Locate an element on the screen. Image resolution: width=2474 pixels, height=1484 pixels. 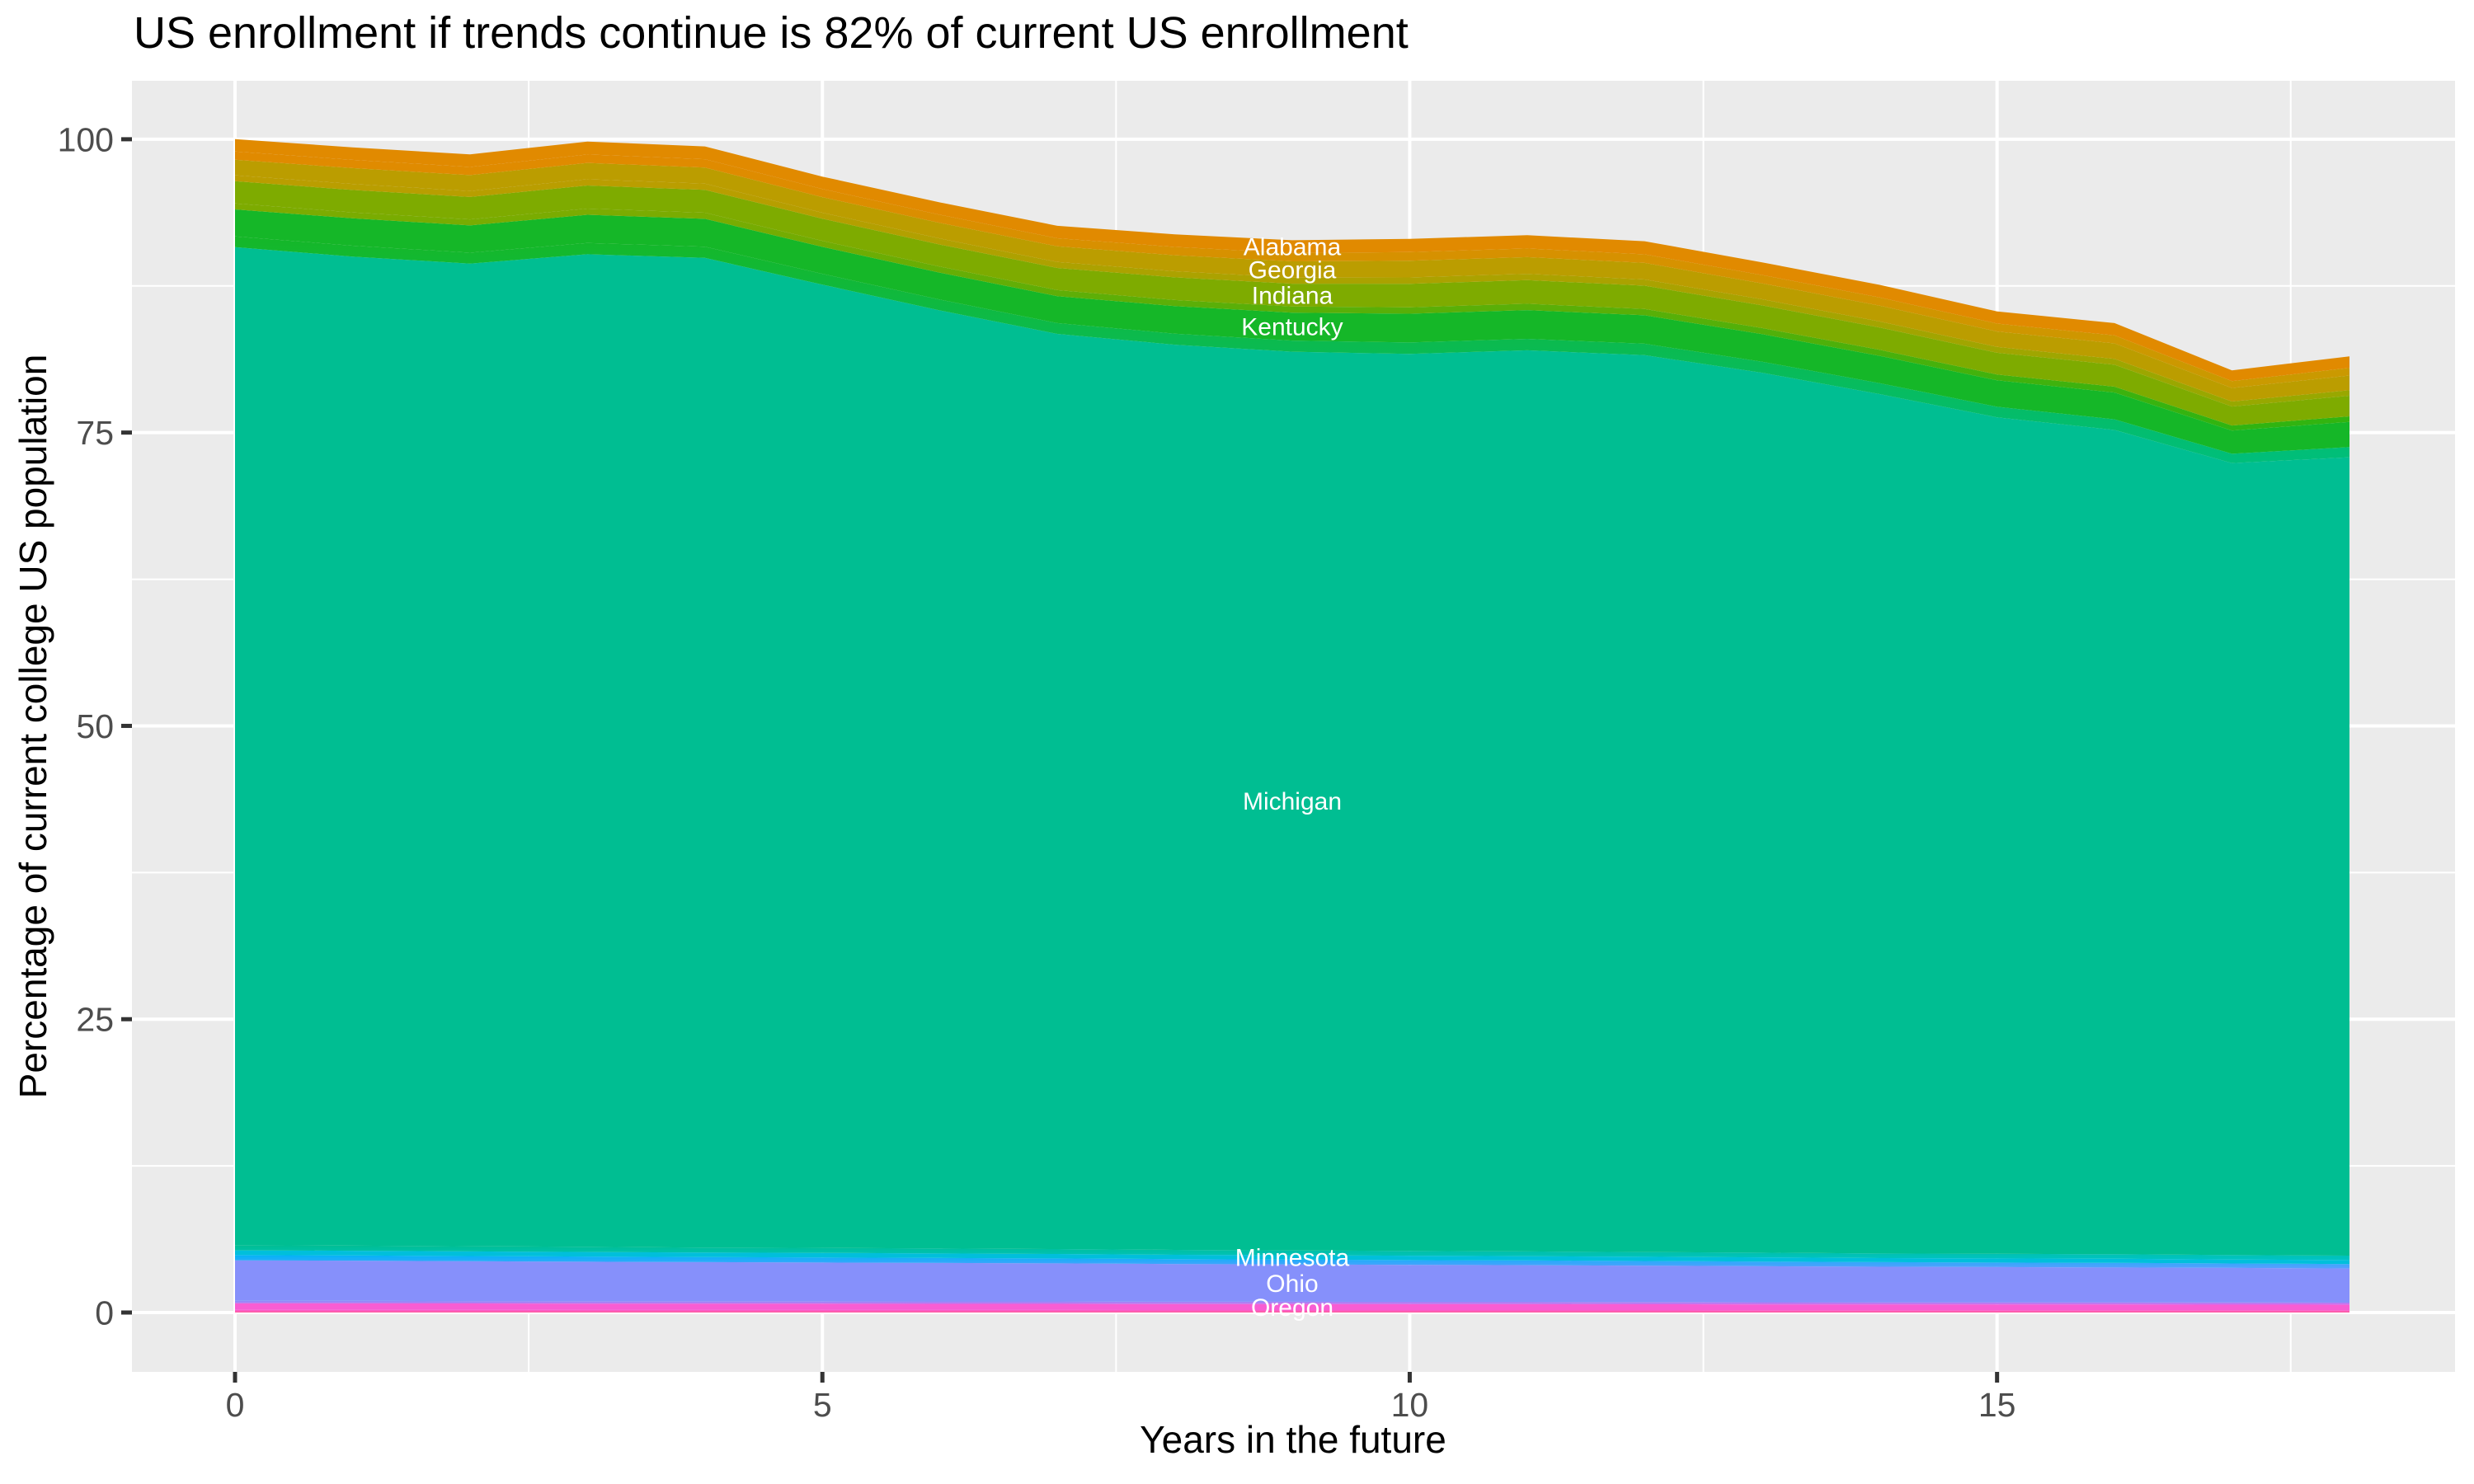
area-label-kentucky: Kentucky is located at coordinates (1292, 327).